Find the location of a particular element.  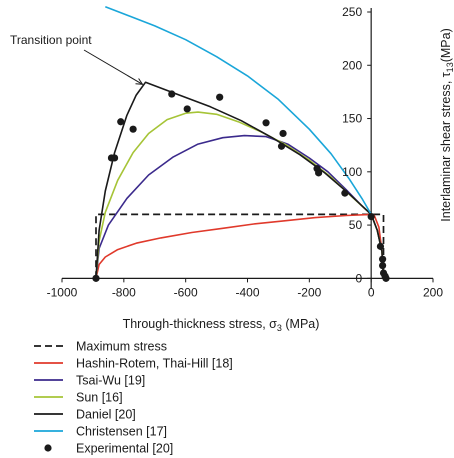

x-axis-title: Through-thickness stress, σ3 (MPa) is located at coordinates (221, 325).